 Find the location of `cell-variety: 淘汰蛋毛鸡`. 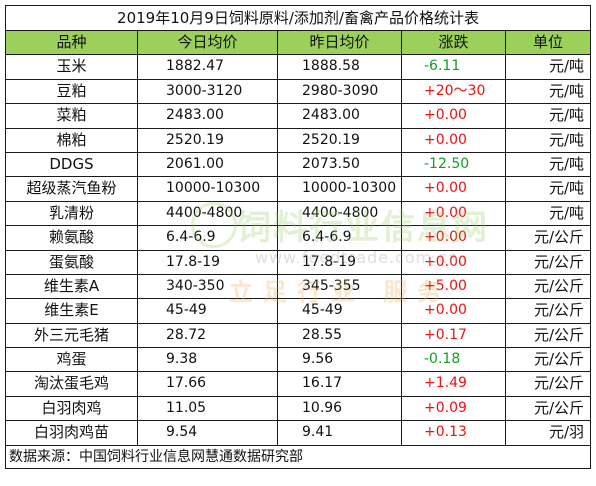

cell-variety: 淘汰蛋毛鸡 is located at coordinates (72, 384).